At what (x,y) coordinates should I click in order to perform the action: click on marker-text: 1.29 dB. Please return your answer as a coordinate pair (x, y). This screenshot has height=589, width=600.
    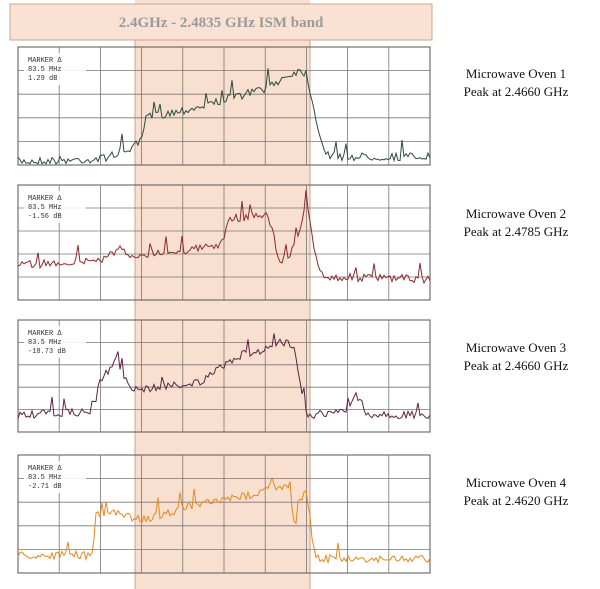
    Looking at the image, I should click on (42, 79).